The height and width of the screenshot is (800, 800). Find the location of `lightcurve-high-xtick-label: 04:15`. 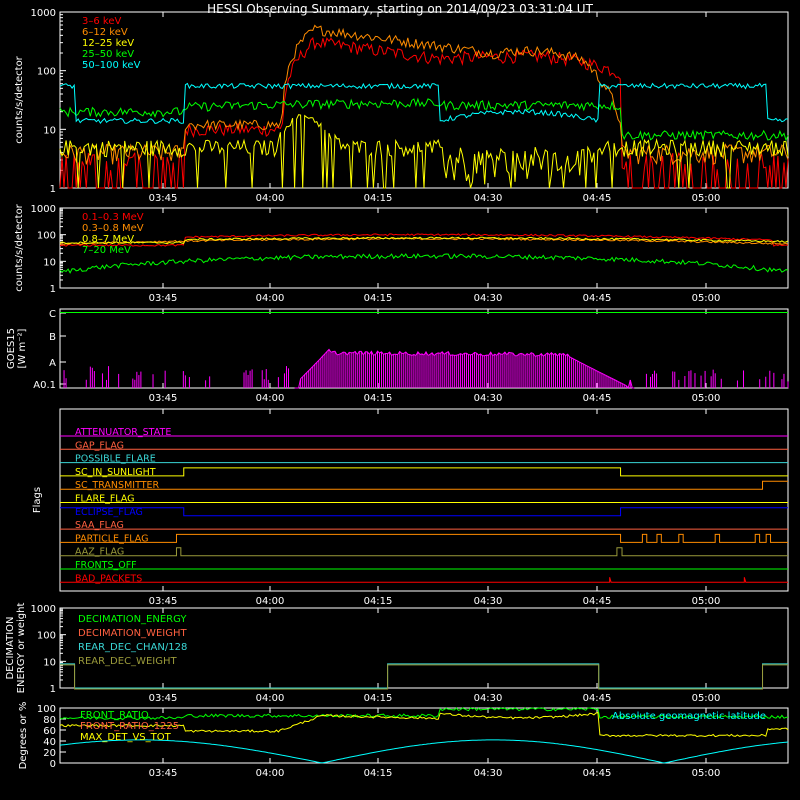

lightcurve-high-xtick-label: 04:15 is located at coordinates (378, 298).